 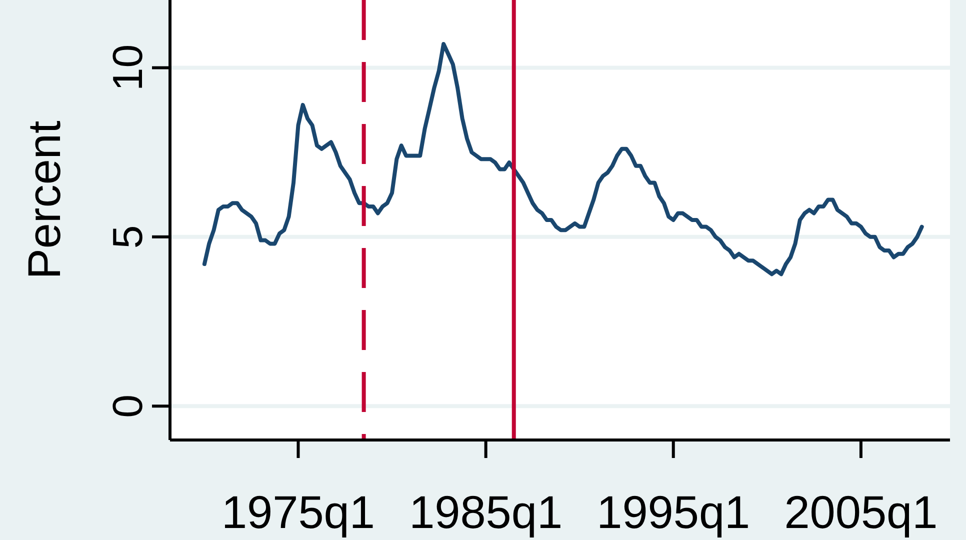 I want to click on y-tick-label: 0, so click(x=127, y=406).